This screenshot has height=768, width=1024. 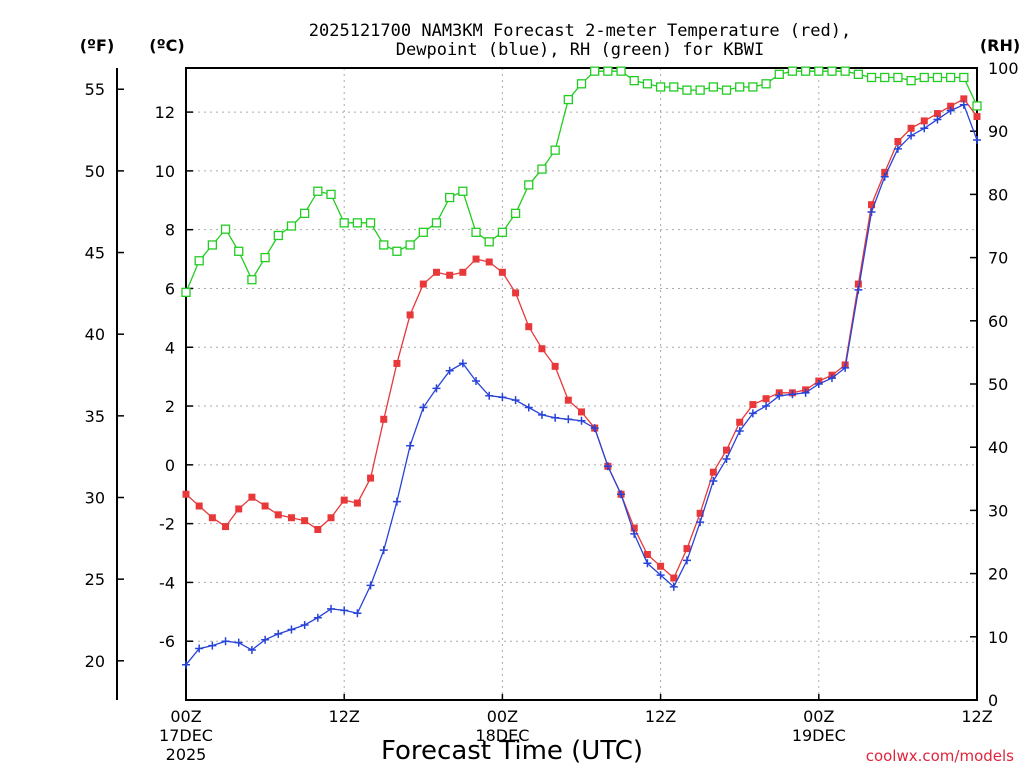 What do you see at coordinates (998, 447) in the screenshot?
I see `rh-tick-label: 40` at bounding box center [998, 447].